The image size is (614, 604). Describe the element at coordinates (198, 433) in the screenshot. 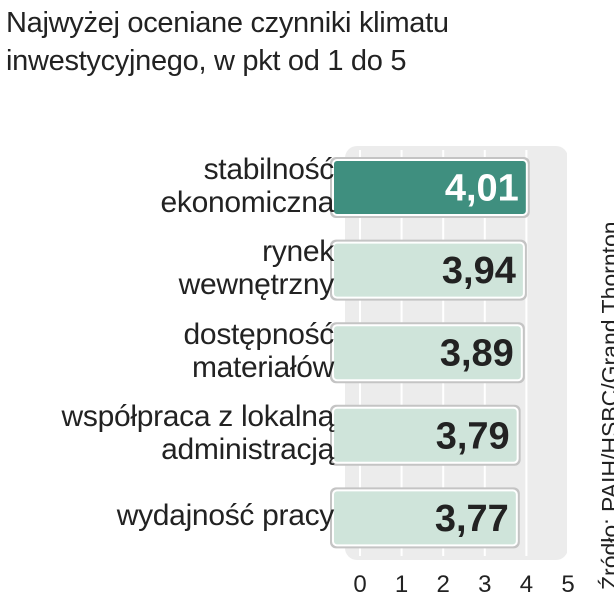

I see `category-label: współpraca z lokalną administracją` at that location.